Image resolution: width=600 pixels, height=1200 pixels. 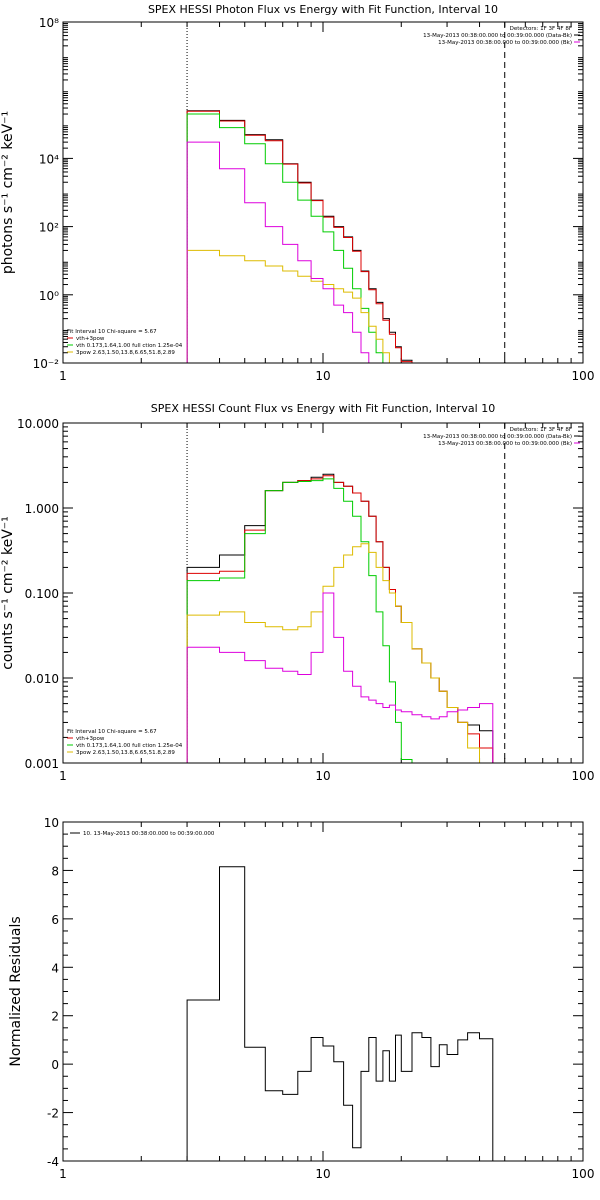 What do you see at coordinates (42, 509) in the screenshot?
I see `y-tick-label: 1.000` at bounding box center [42, 509].